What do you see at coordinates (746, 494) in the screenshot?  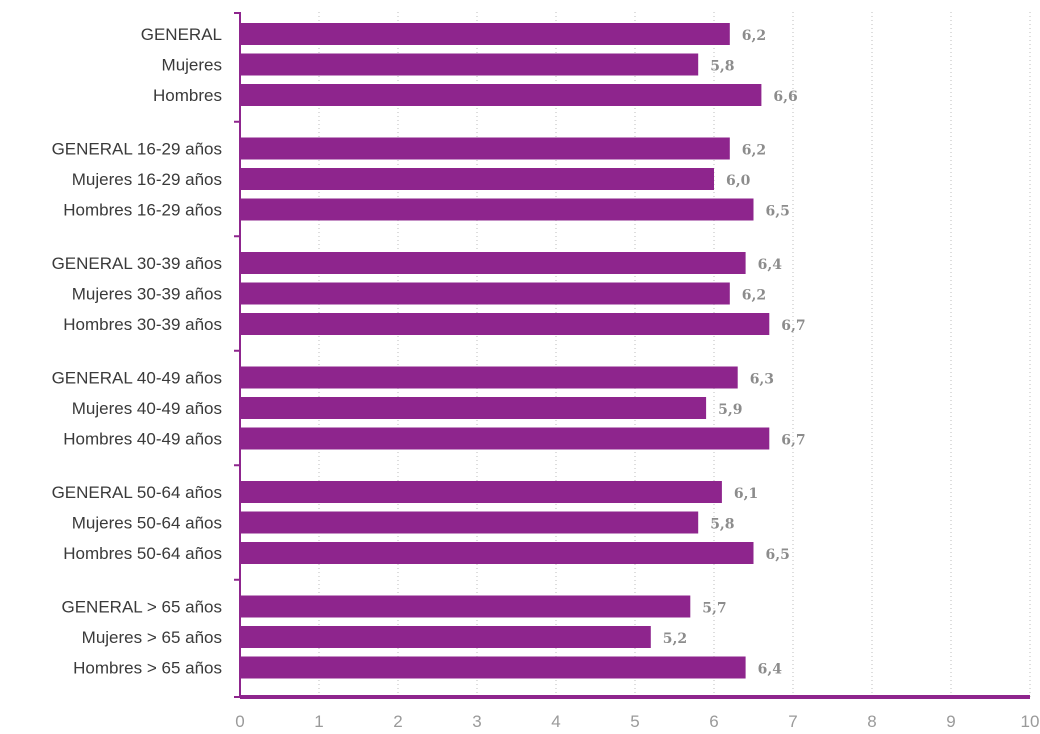 I see `value-label: 6,1` at bounding box center [746, 494].